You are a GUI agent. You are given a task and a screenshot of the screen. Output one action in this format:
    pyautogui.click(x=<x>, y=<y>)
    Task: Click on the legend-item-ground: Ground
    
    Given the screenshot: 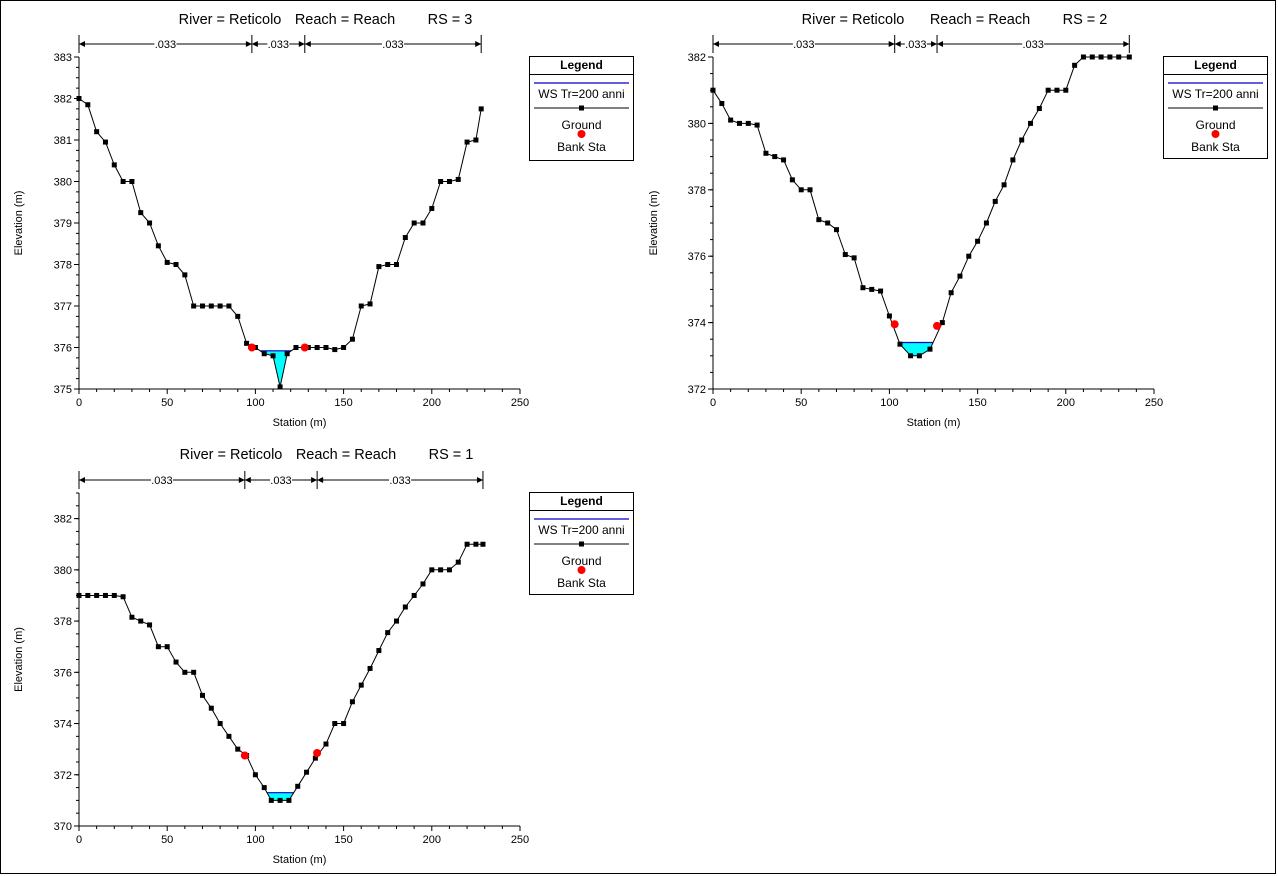 What is the action you would take?
    pyautogui.click(x=581, y=561)
    